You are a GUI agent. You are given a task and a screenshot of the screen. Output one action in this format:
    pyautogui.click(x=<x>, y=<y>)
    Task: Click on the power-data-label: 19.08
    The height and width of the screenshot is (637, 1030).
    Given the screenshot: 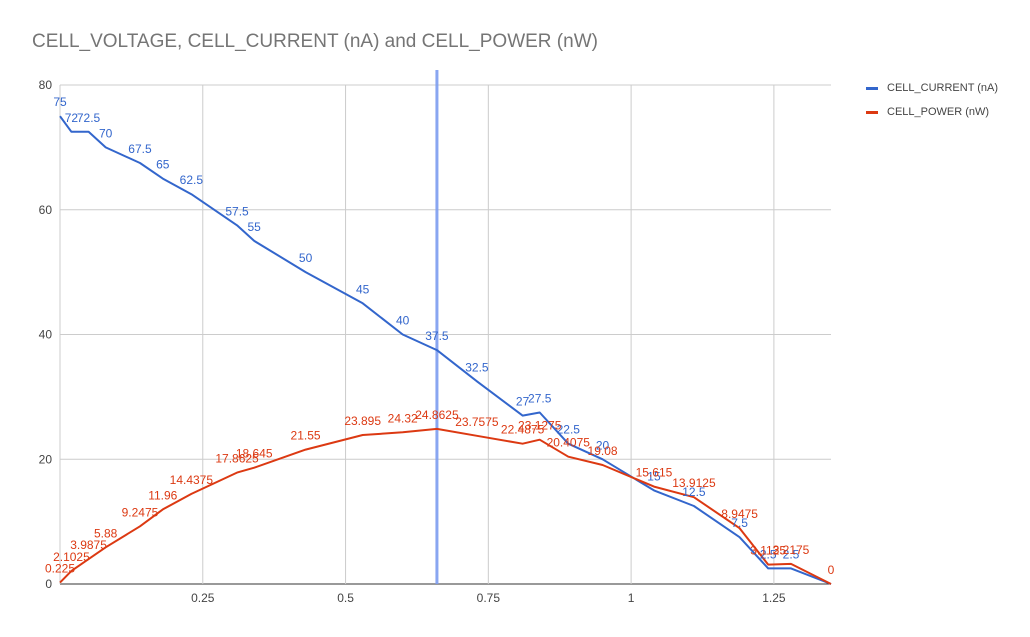 What is the action you would take?
    pyautogui.click(x=603, y=451)
    